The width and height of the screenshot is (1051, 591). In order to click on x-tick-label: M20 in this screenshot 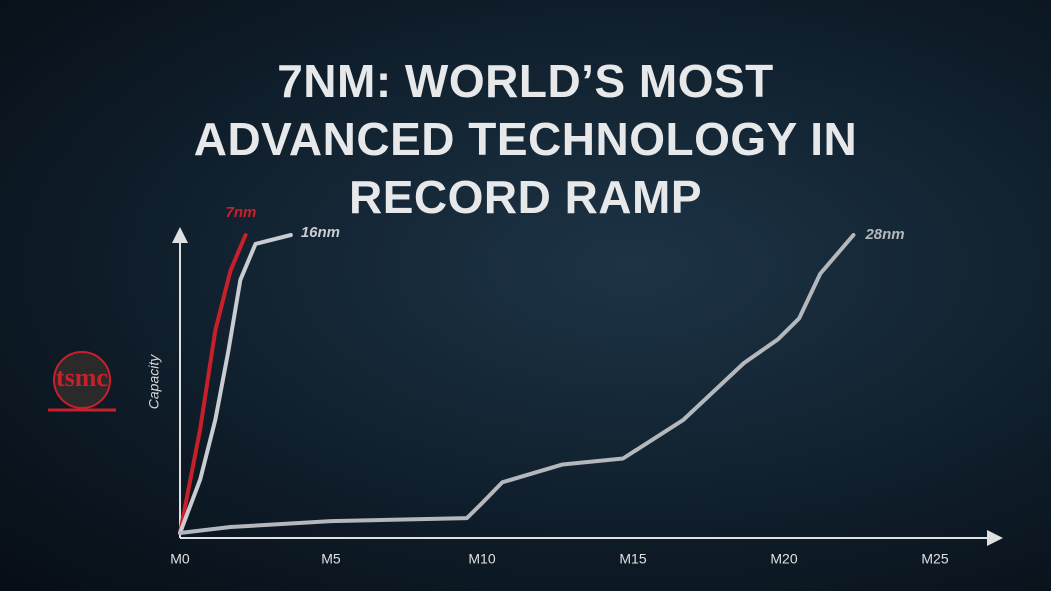, I will do `click(783, 559)`.